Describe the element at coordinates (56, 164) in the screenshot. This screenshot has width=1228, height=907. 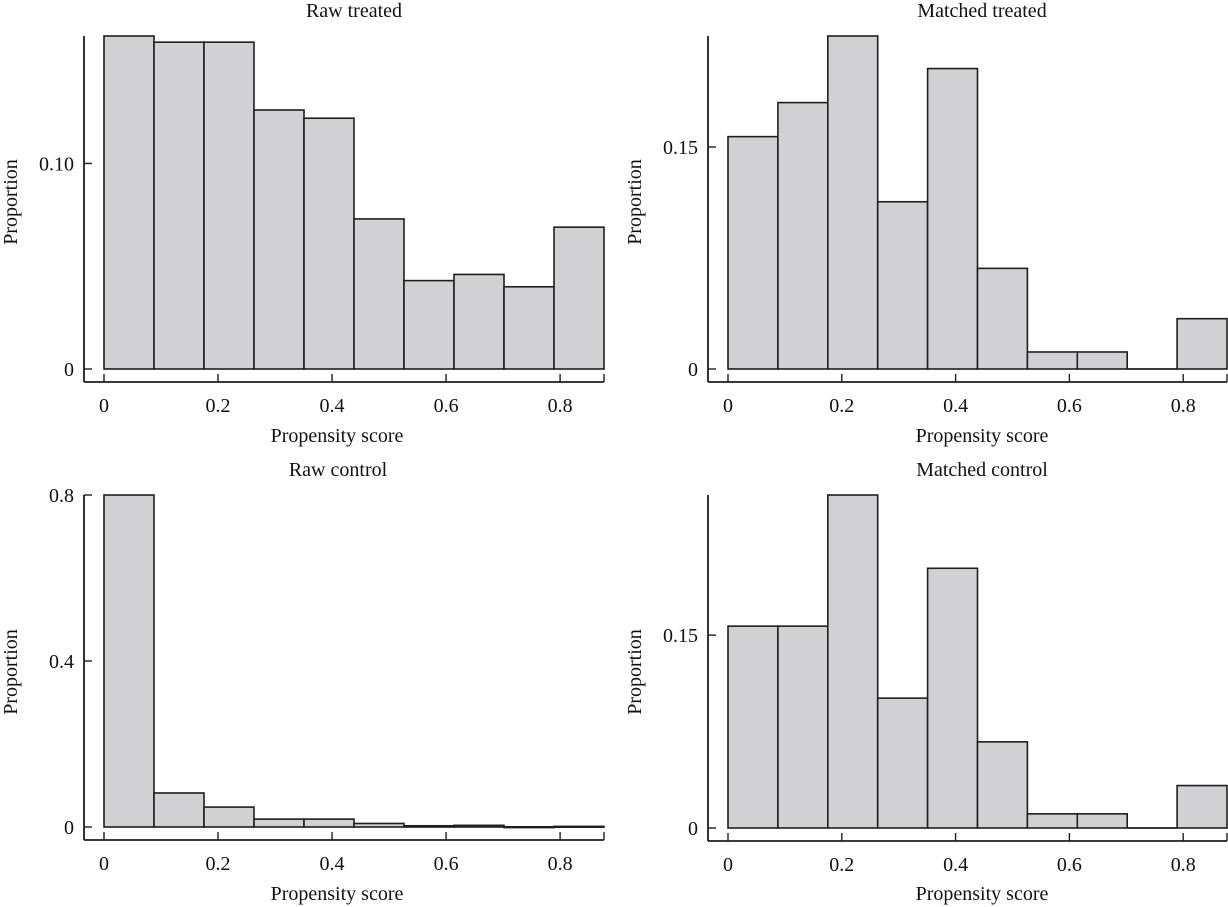
I see `y-tick-label: 0.10` at that location.